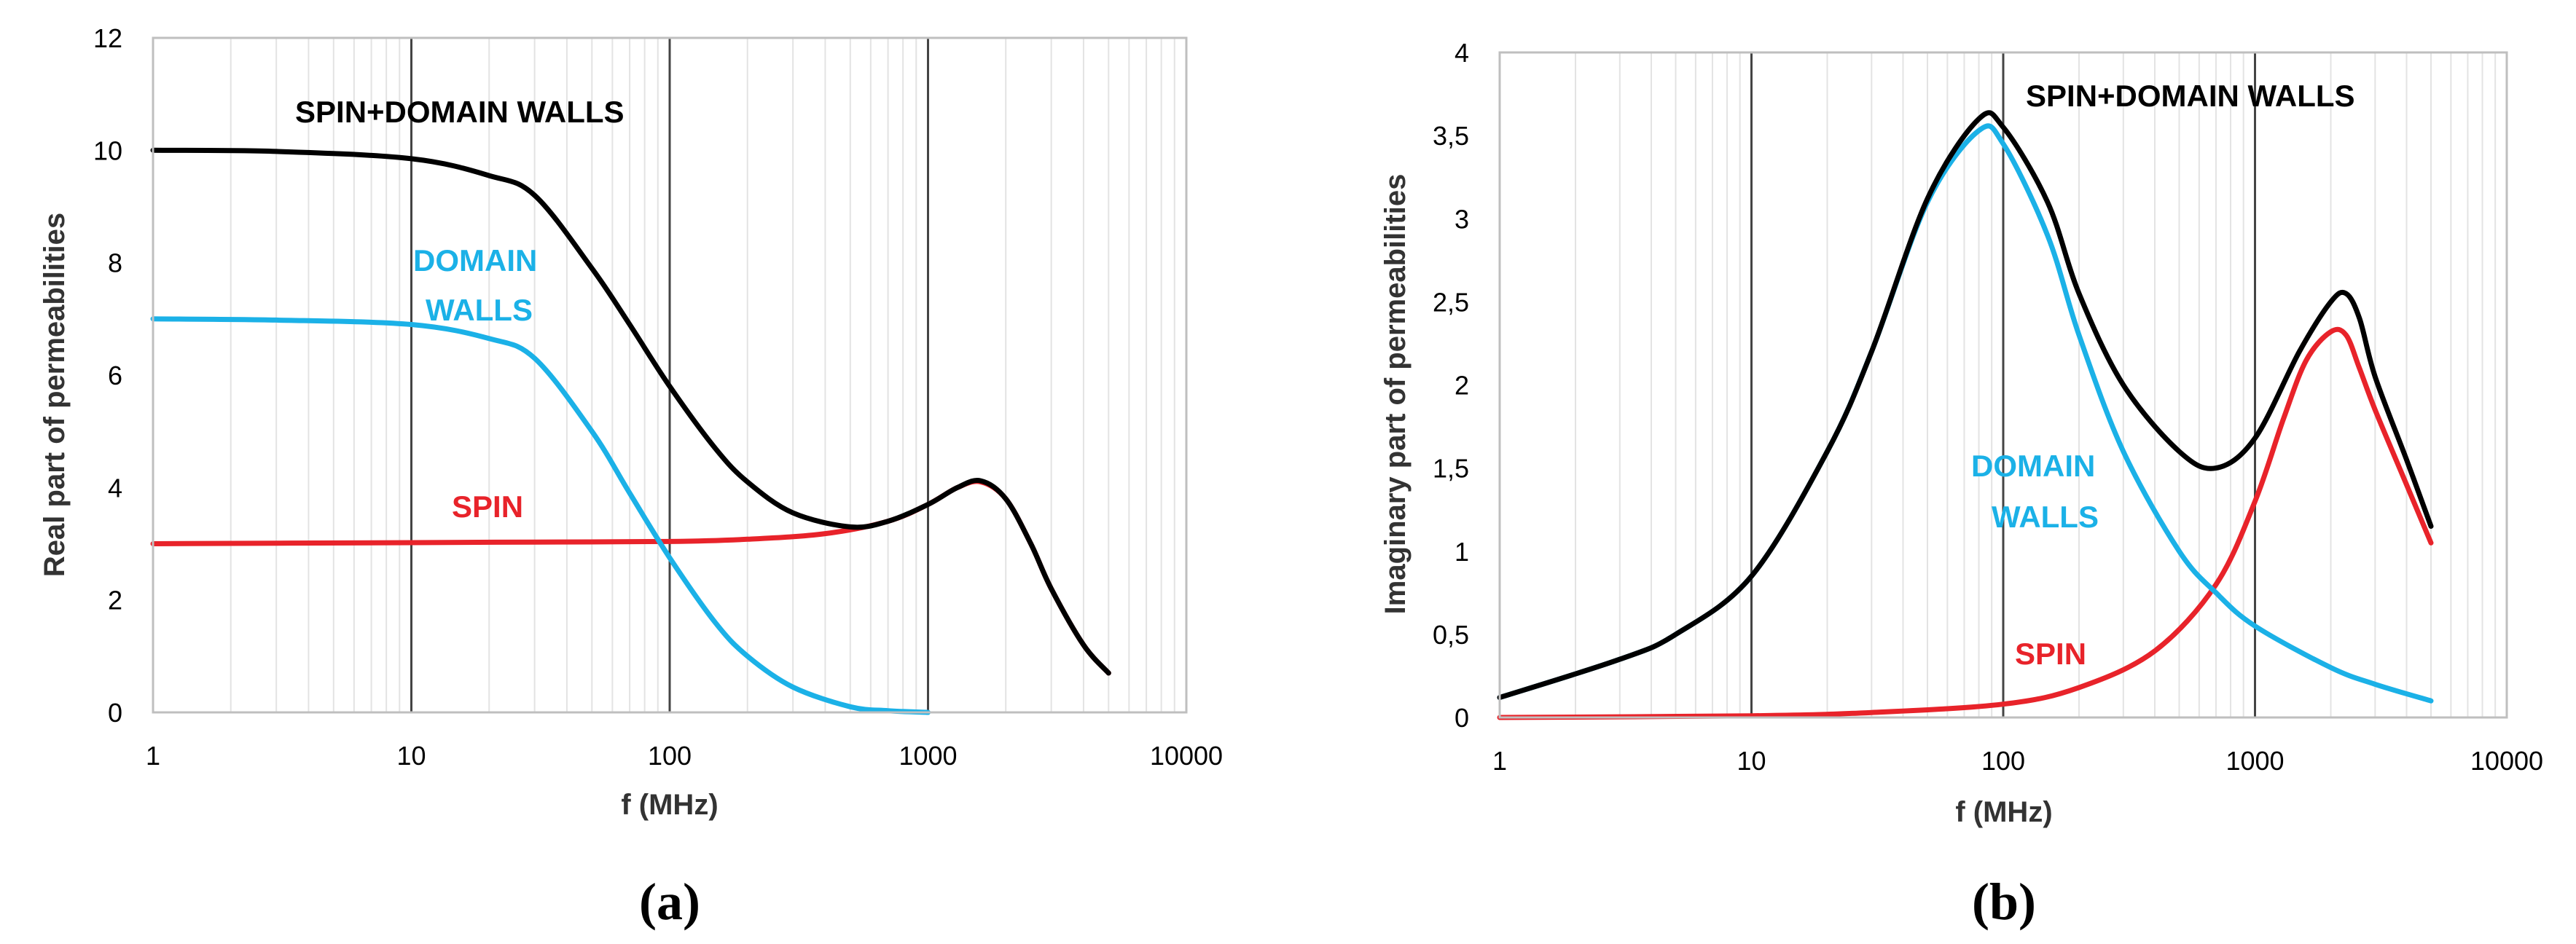 This screenshot has width=2576, height=944. Describe the element at coordinates (2190, 96) in the screenshot. I see `annotation-spin-domain-walls-b: SPIN+DOMAIN WALLS` at that location.